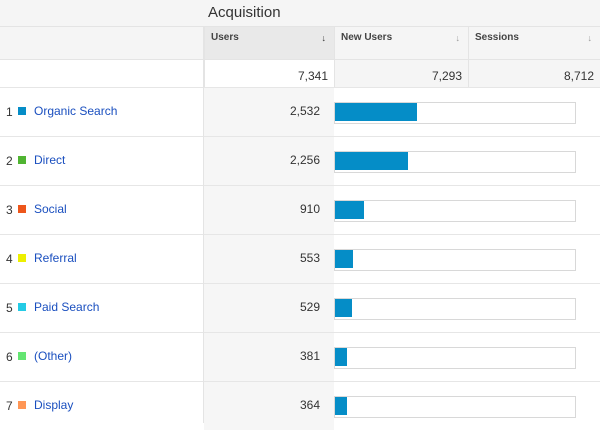  What do you see at coordinates (534, 73) in the screenshot?
I see `total-sessions: 8,712` at bounding box center [534, 73].